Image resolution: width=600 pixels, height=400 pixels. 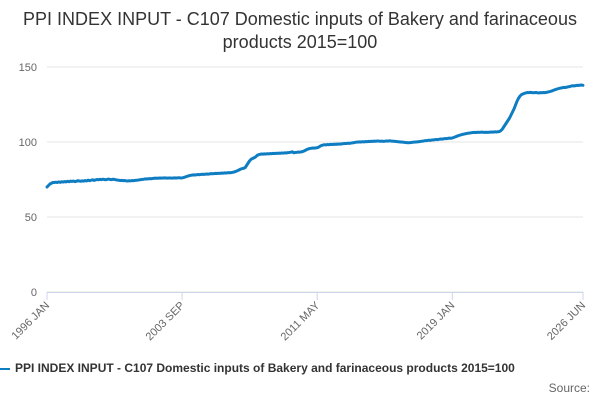 I want to click on y-tick-label: 100, so click(x=28, y=143).